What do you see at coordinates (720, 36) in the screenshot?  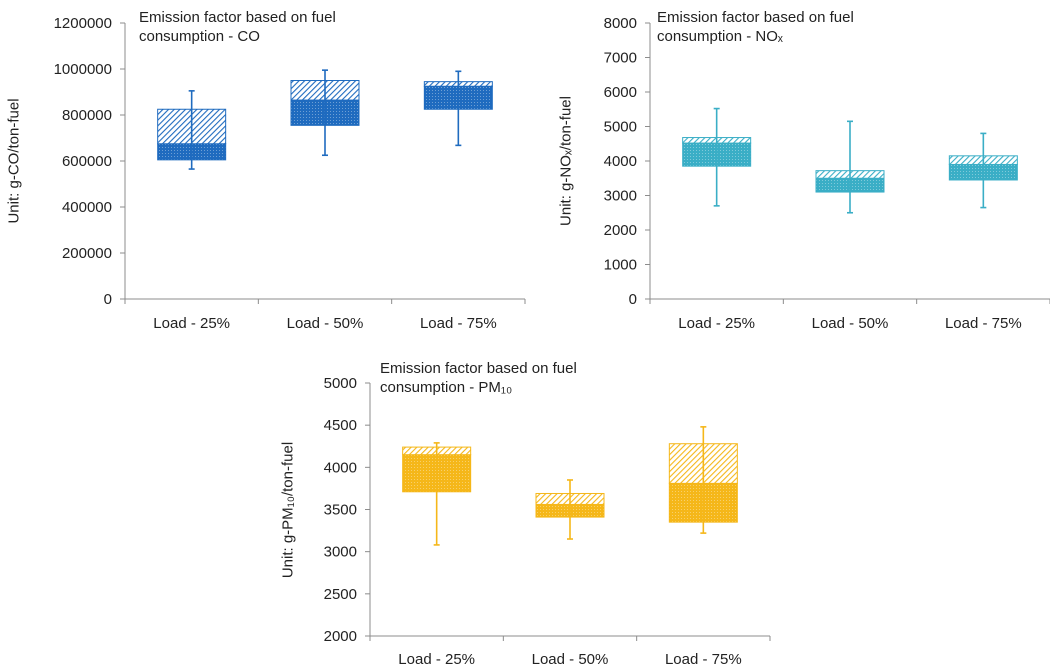 I see `chart-title-line2: consumption - NOₓ` at bounding box center [720, 36].